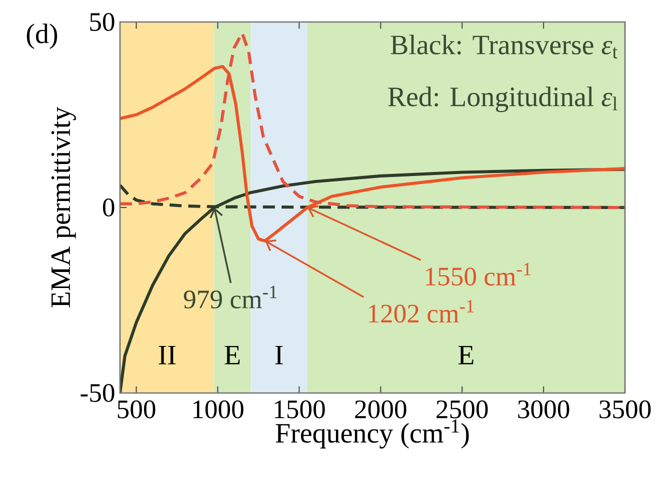 The width and height of the screenshot is (658, 478). Describe the element at coordinates (42, 36) in the screenshot. I see `text: (d)` at that location.